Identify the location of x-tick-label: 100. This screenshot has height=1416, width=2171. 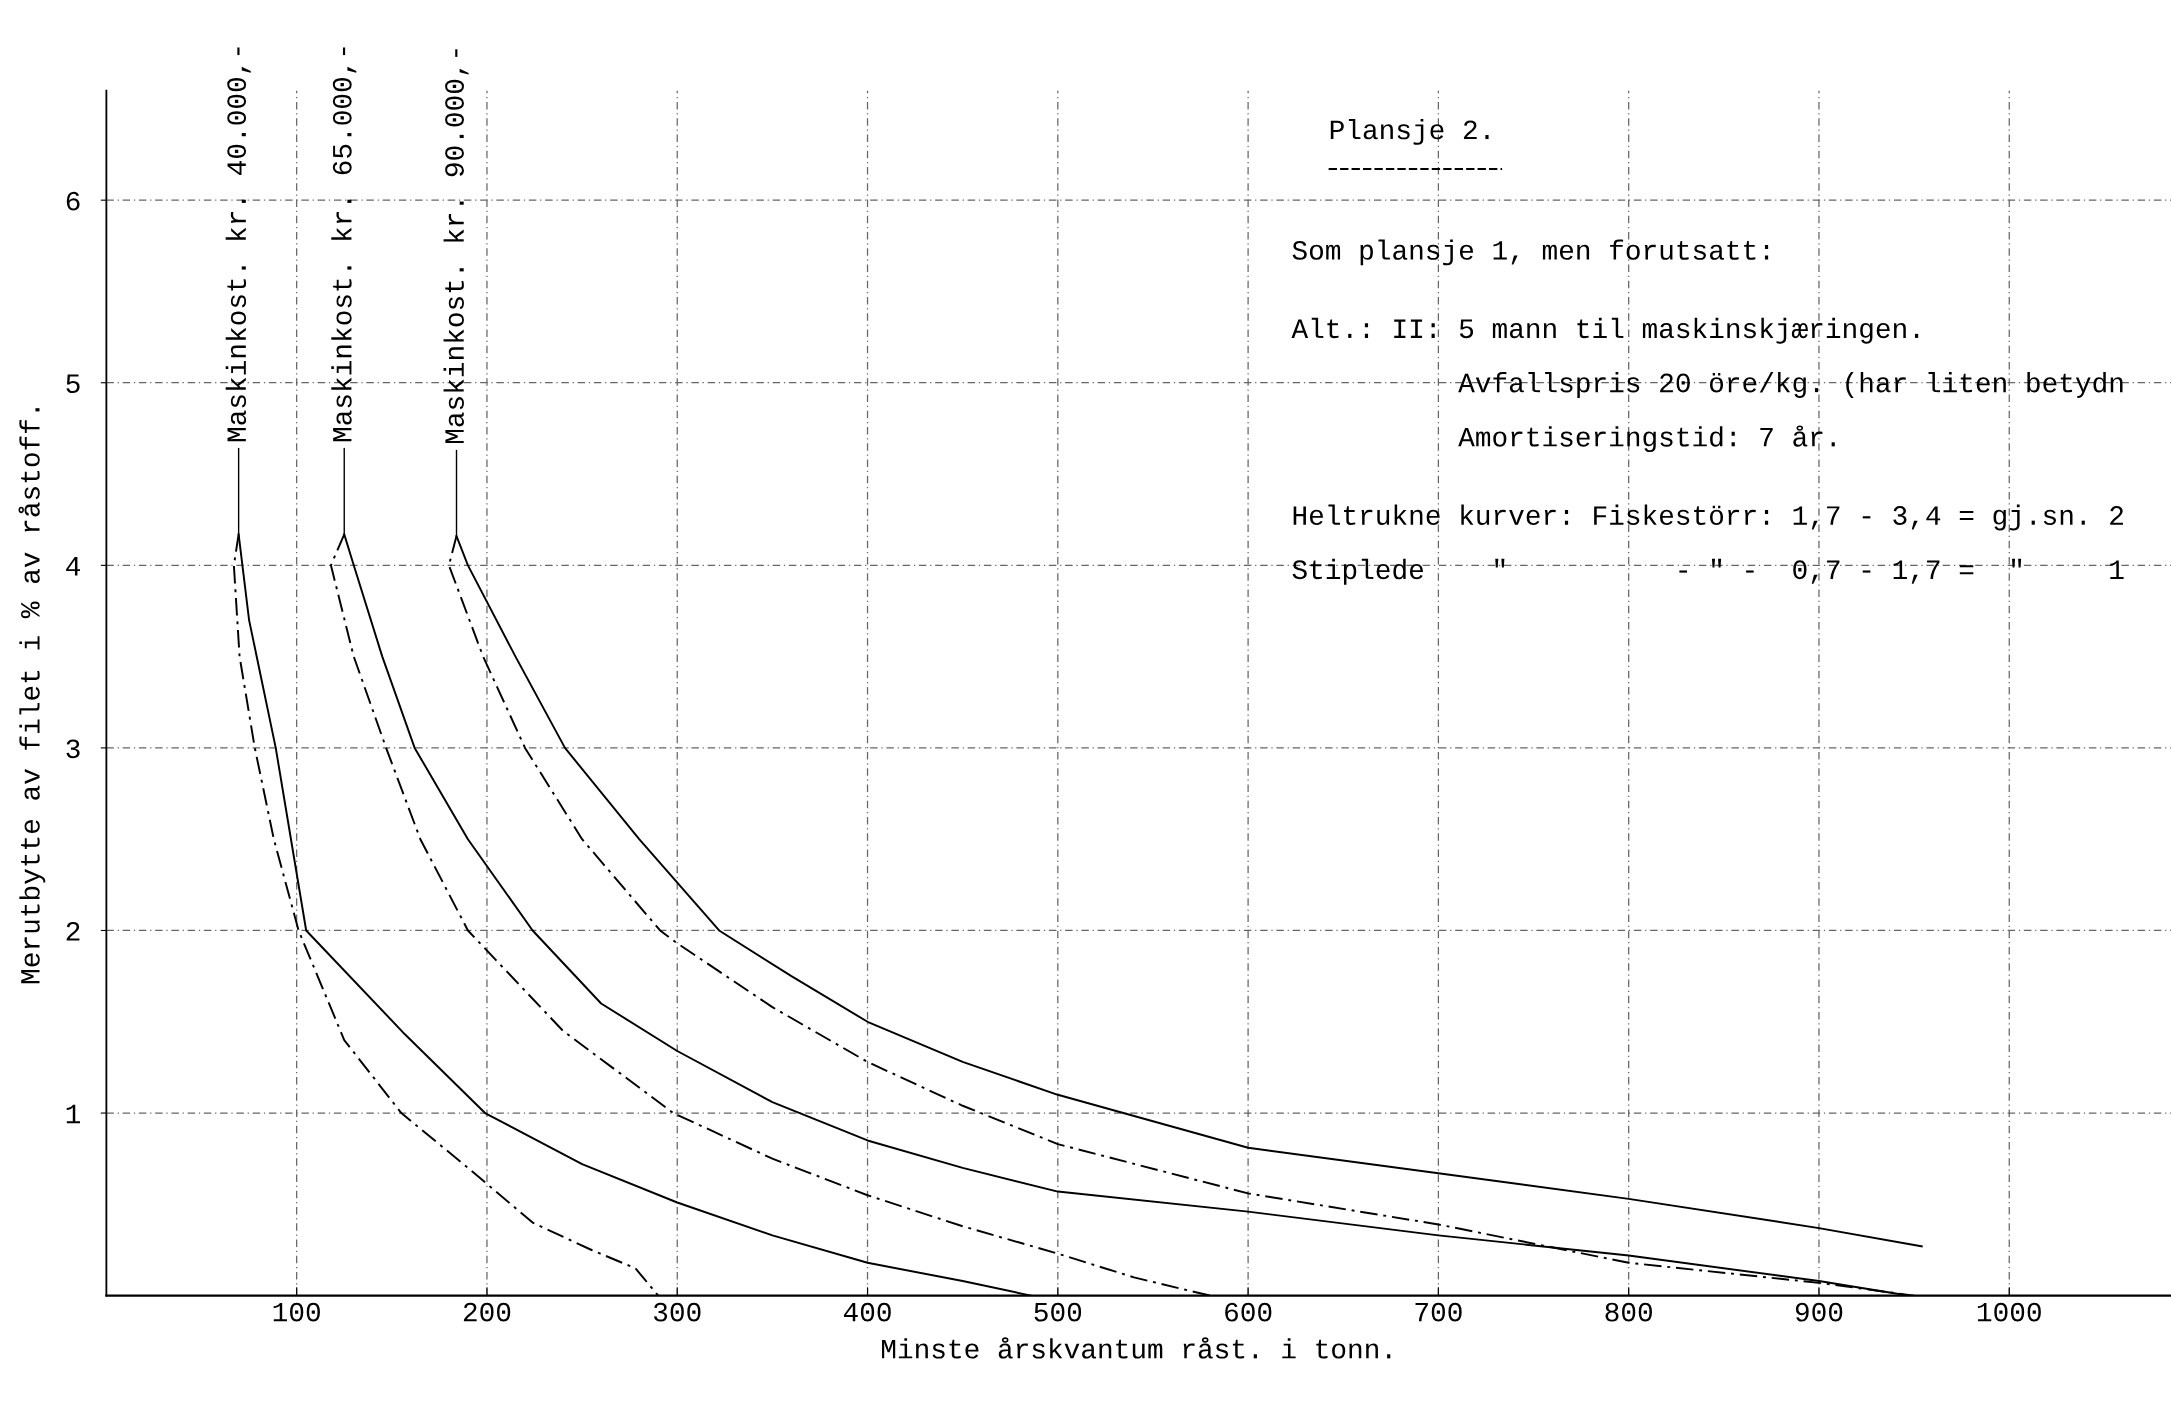
(296, 1312).